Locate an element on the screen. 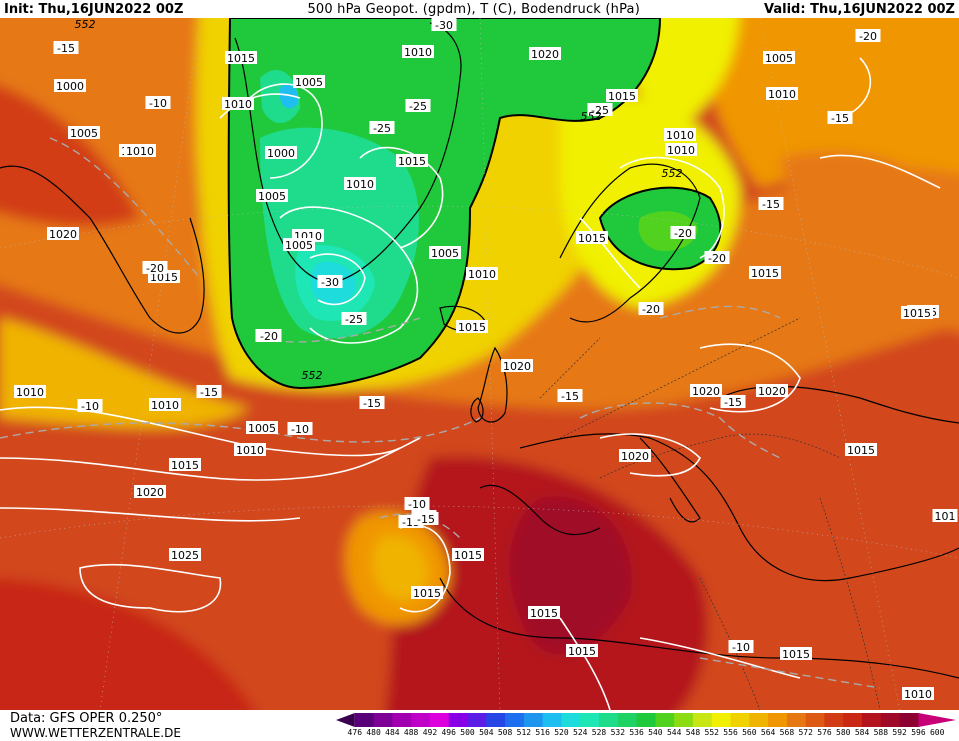  legend-level-label: 504 is located at coordinates (486, 732).